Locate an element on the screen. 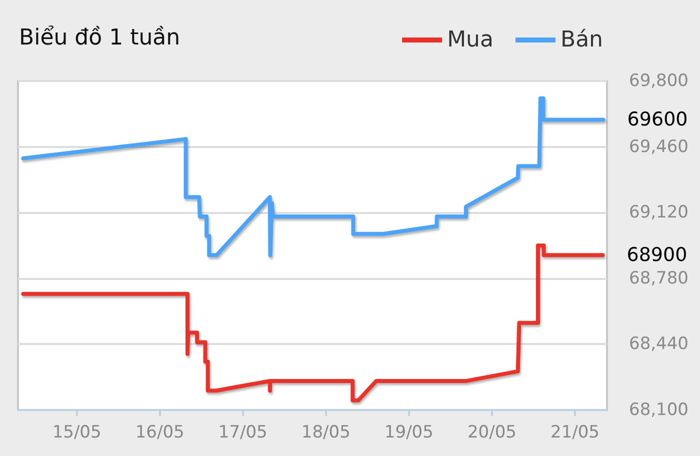 This screenshot has height=456, width=700. chart-title: Biểu đồ 1 tuần is located at coordinates (99, 38).